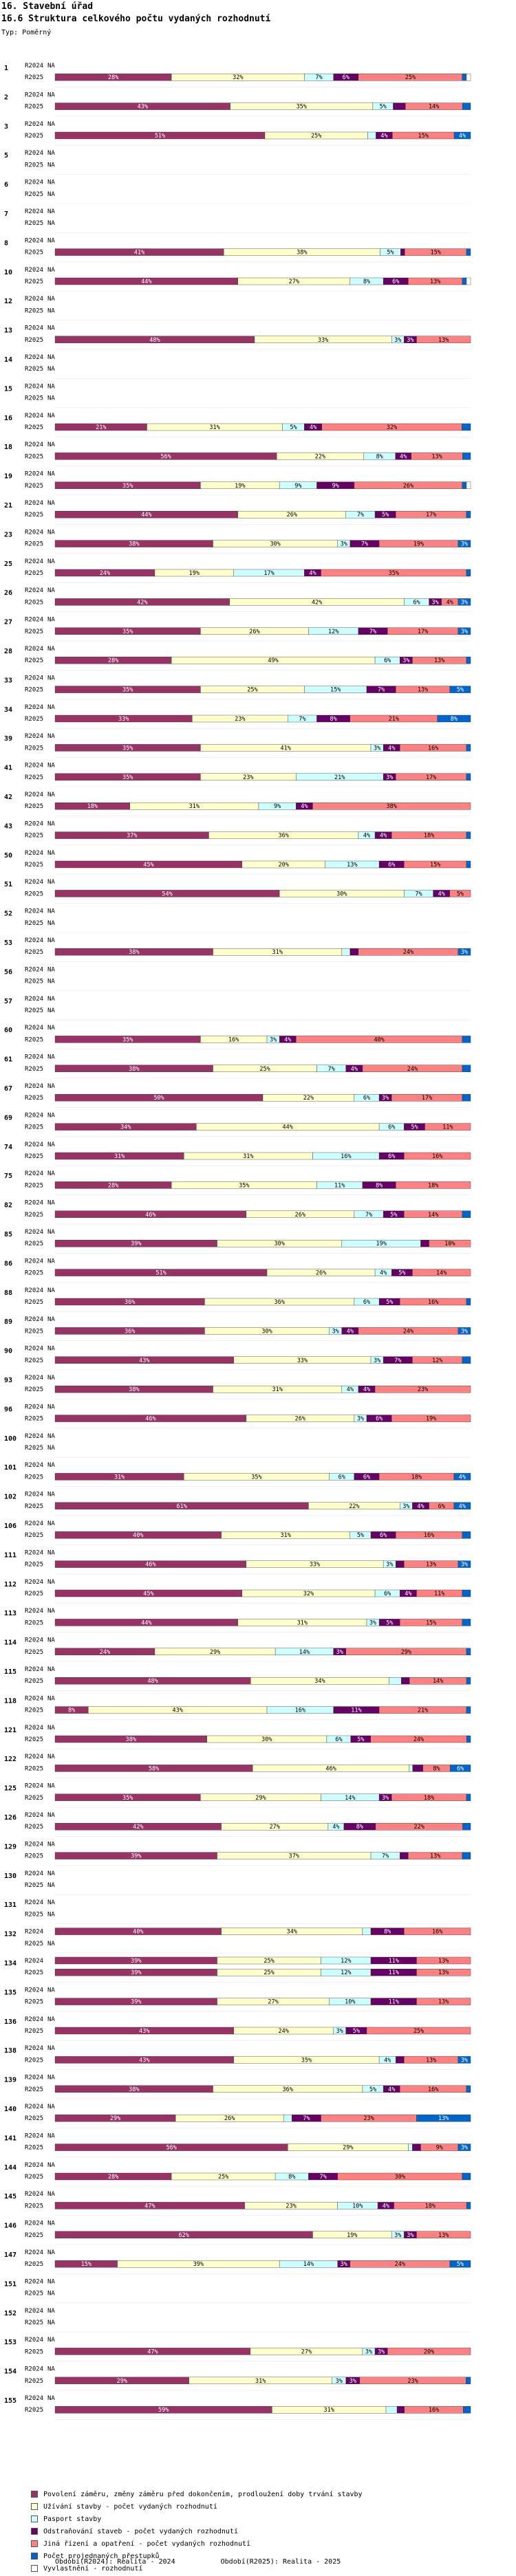  What do you see at coordinates (366, 1302) in the screenshot?
I see `bar-segment-label: 6%` at bounding box center [366, 1302].